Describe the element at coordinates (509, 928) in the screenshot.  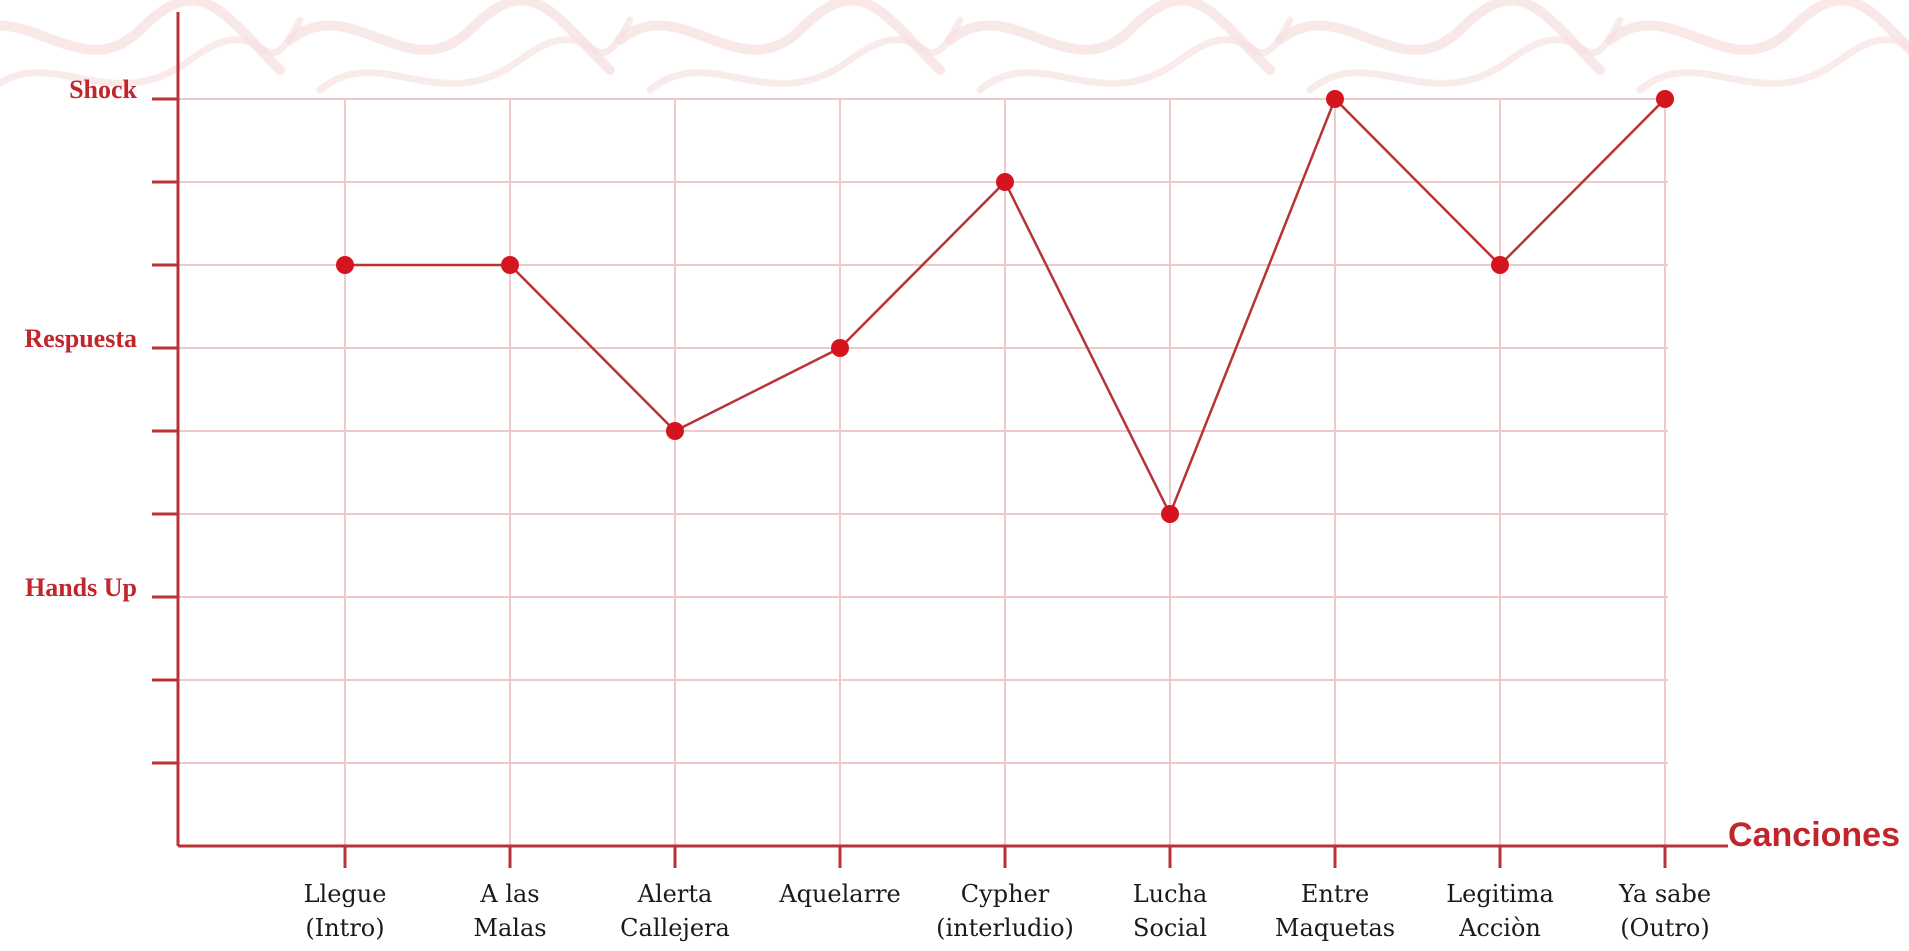
I see `x-tick-label-line: Malas` at that location.